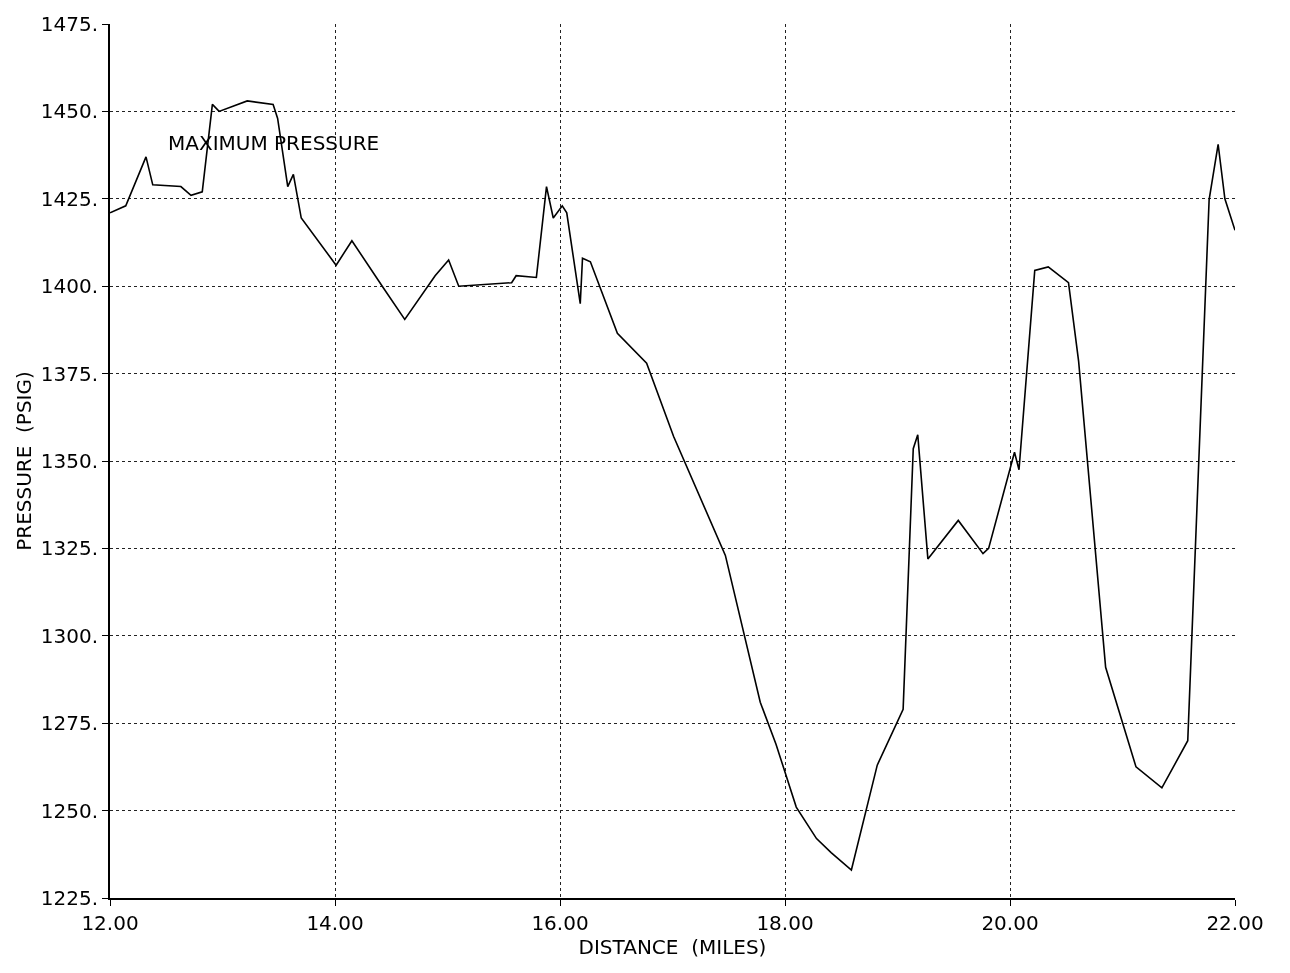 This screenshot has height=973, width=1290. Describe the element at coordinates (69, 810) in the screenshot. I see `y-tick-label: 1250.` at that location.